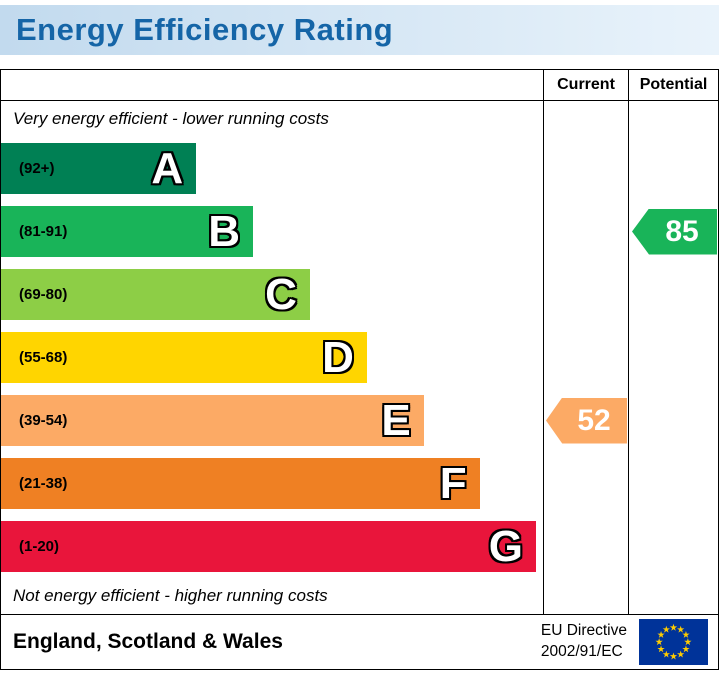 The width and height of the screenshot is (719, 680). I want to click on potential-column: Potential 85, so click(673, 342).